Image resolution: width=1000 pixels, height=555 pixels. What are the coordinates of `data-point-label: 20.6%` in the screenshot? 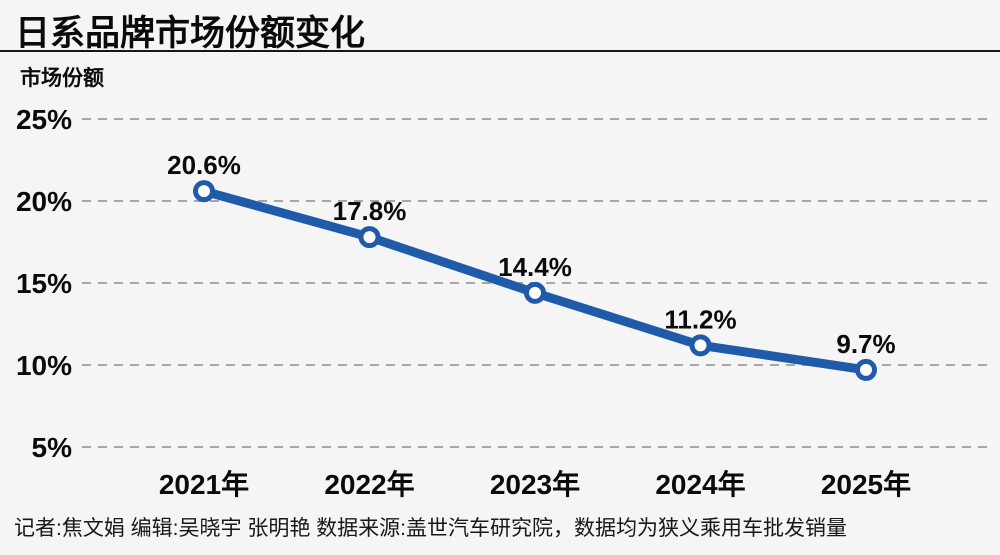 It's located at (204, 165).